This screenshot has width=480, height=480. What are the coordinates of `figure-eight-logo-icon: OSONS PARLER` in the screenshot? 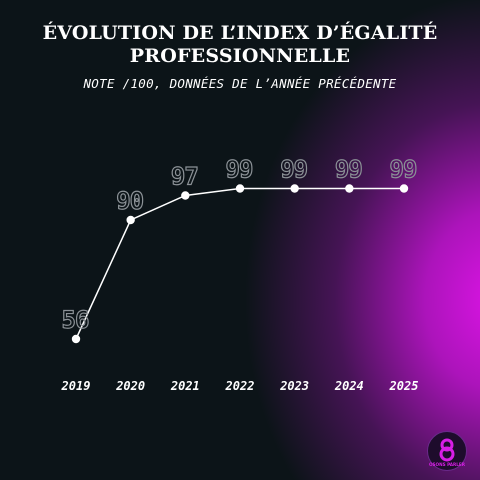 It's located at (447, 452).